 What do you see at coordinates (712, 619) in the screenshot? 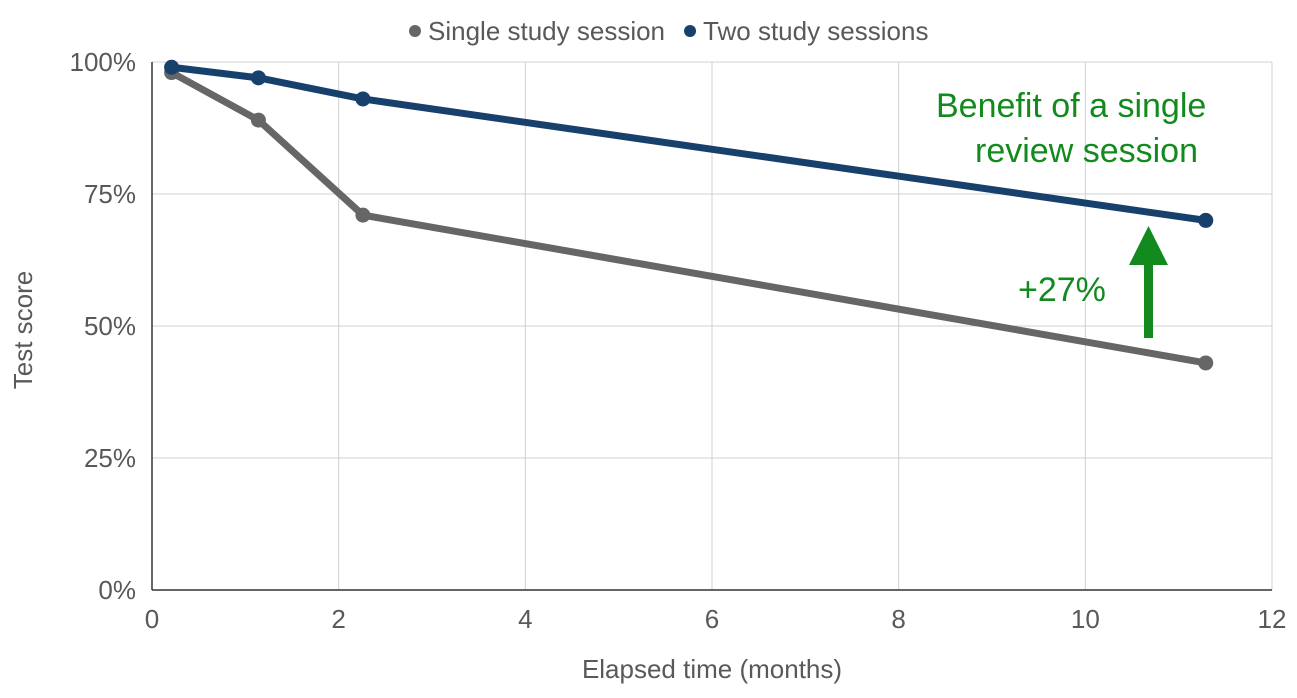
I see `x-tick-label: 6` at bounding box center [712, 619].